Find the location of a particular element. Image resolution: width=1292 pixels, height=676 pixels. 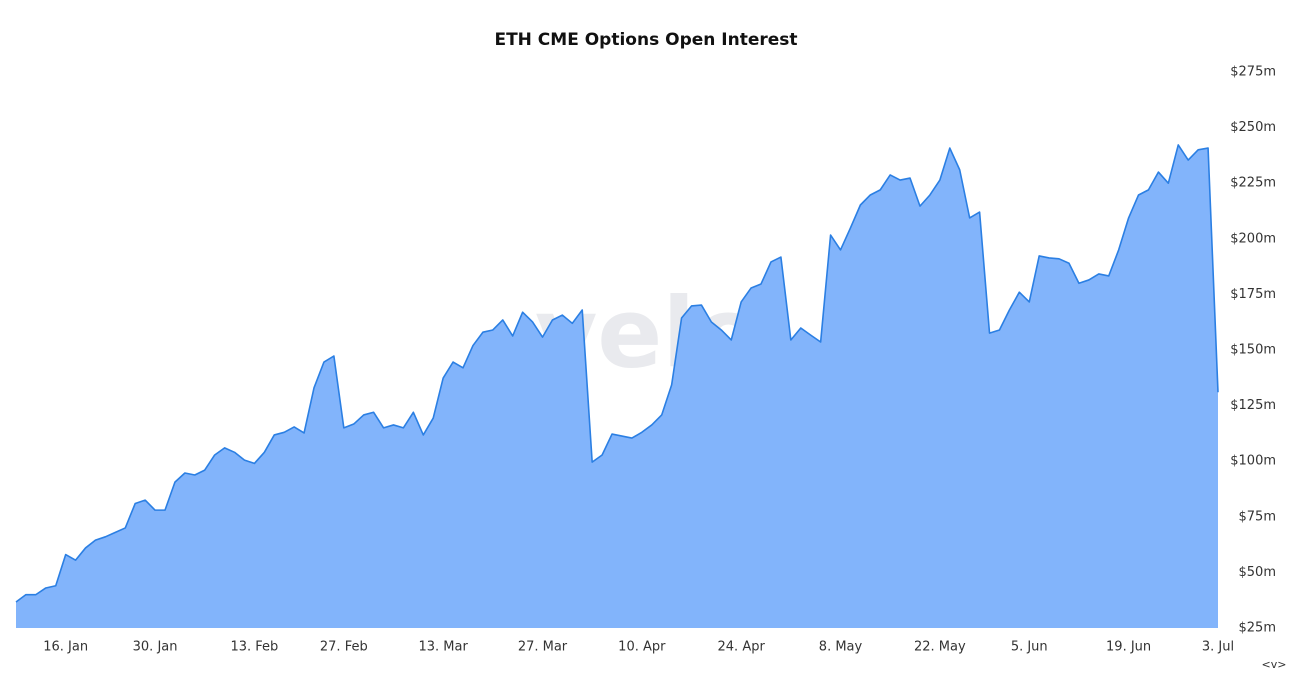

y-tick-label: $225m is located at coordinates (1253, 183).